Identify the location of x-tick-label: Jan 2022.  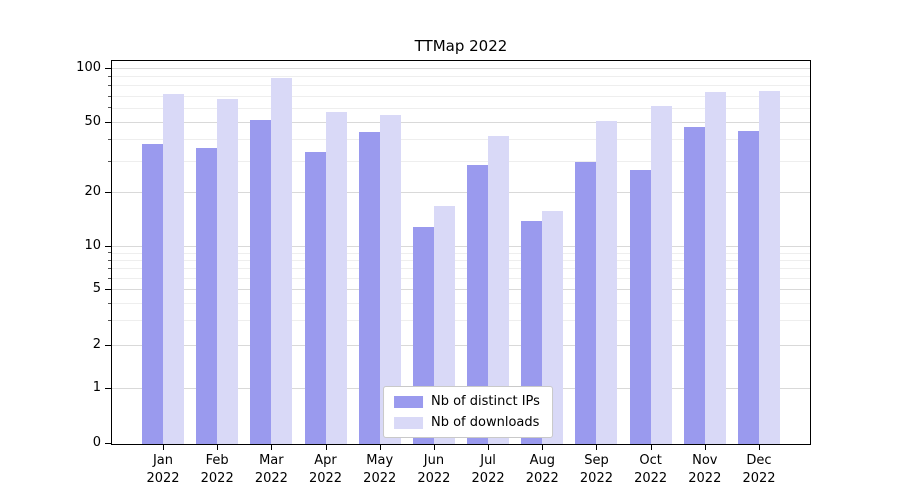
(163, 469).